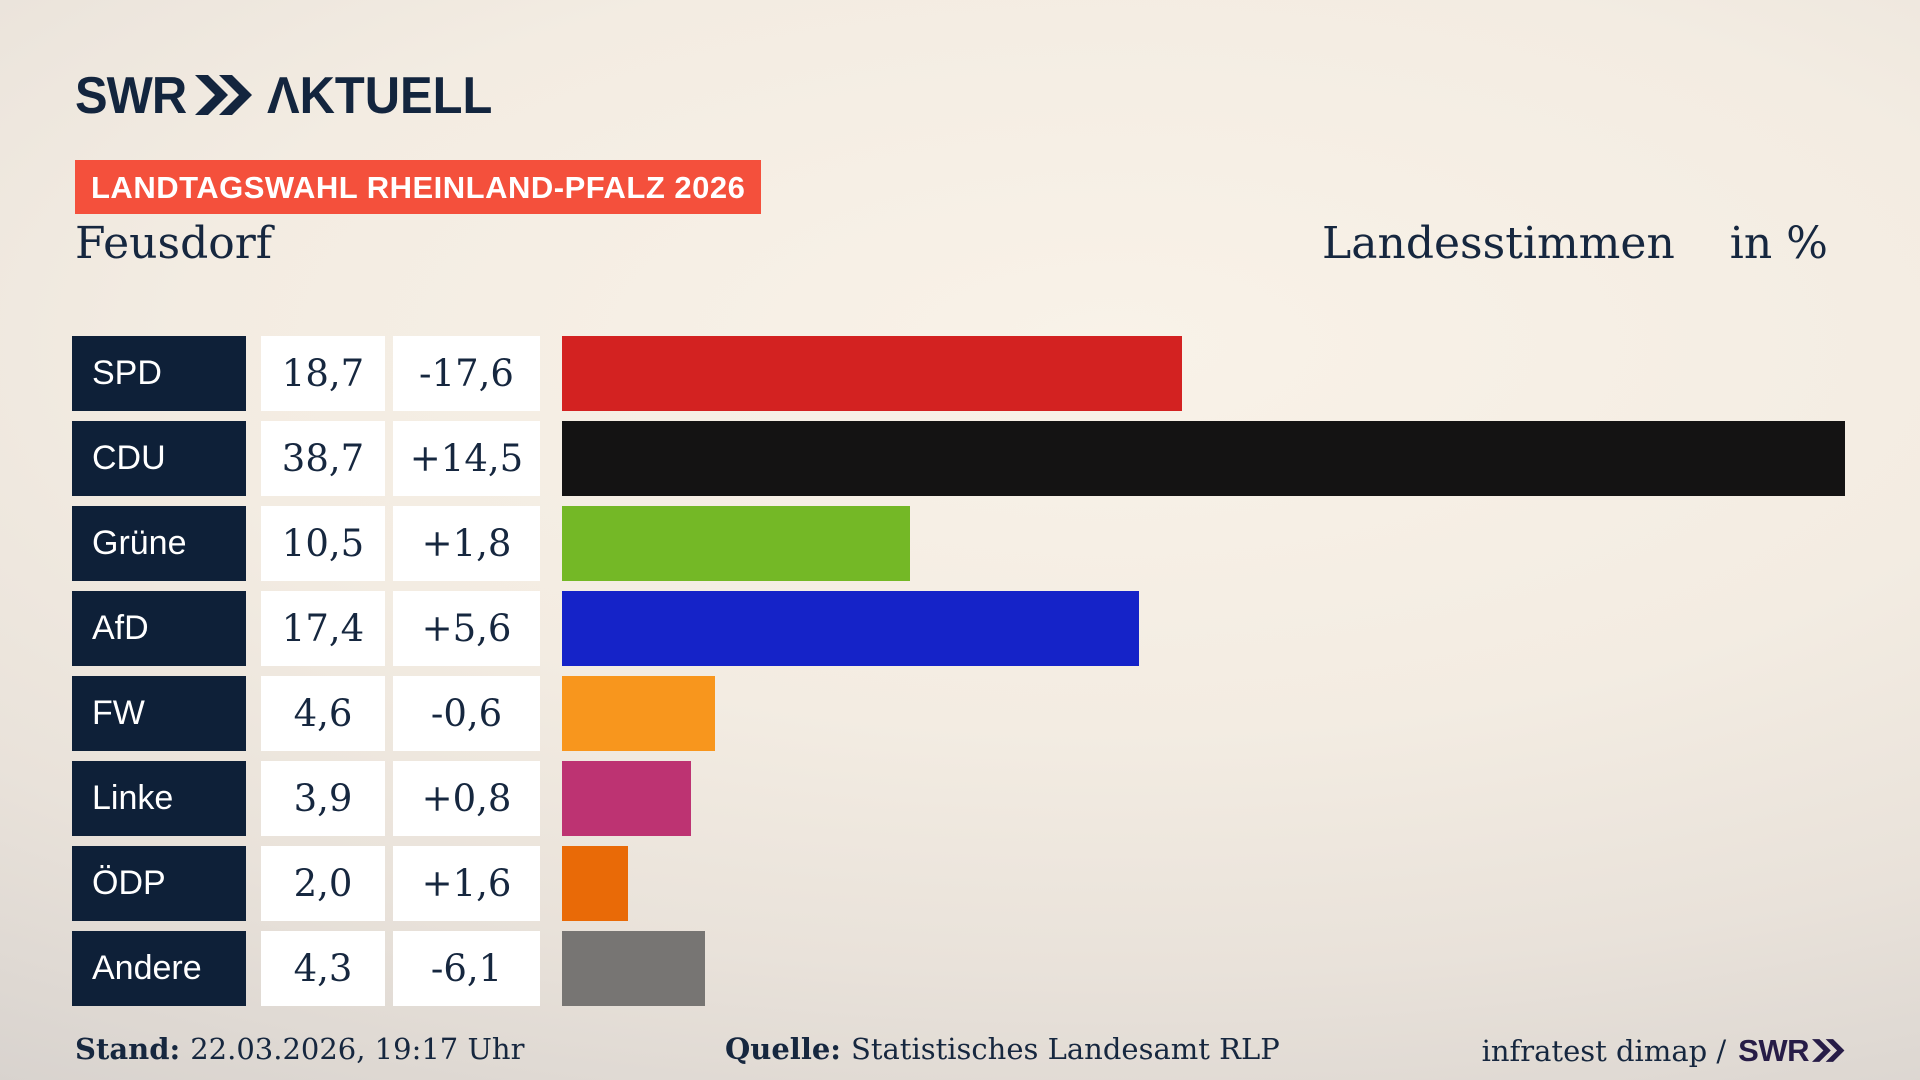 Image resolution: width=1920 pixels, height=1080 pixels. Describe the element at coordinates (418, 187) in the screenshot. I see `election-banner: LANDTAGSWAHL RHEINLAND-PFALZ 2026` at that location.